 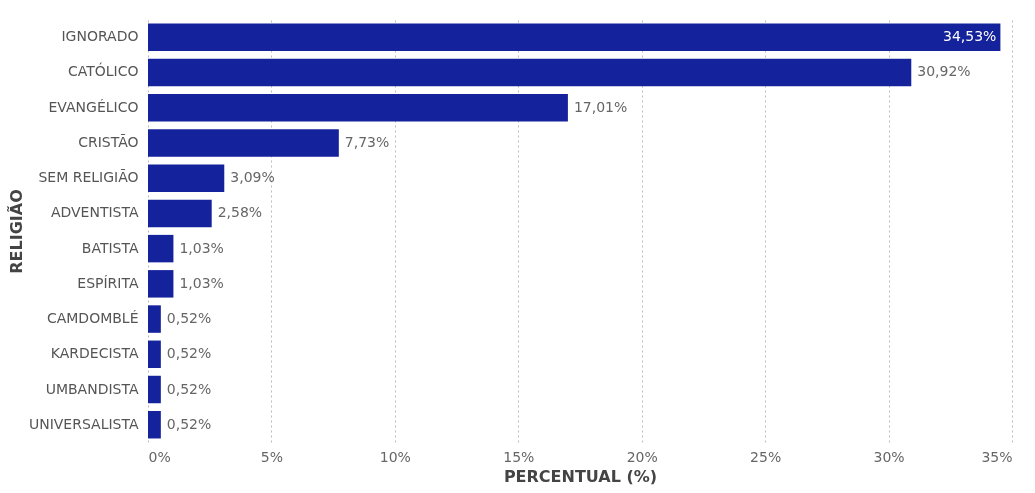 I want to click on y-tick-label: UNIVERSALISTA, so click(x=83, y=423).